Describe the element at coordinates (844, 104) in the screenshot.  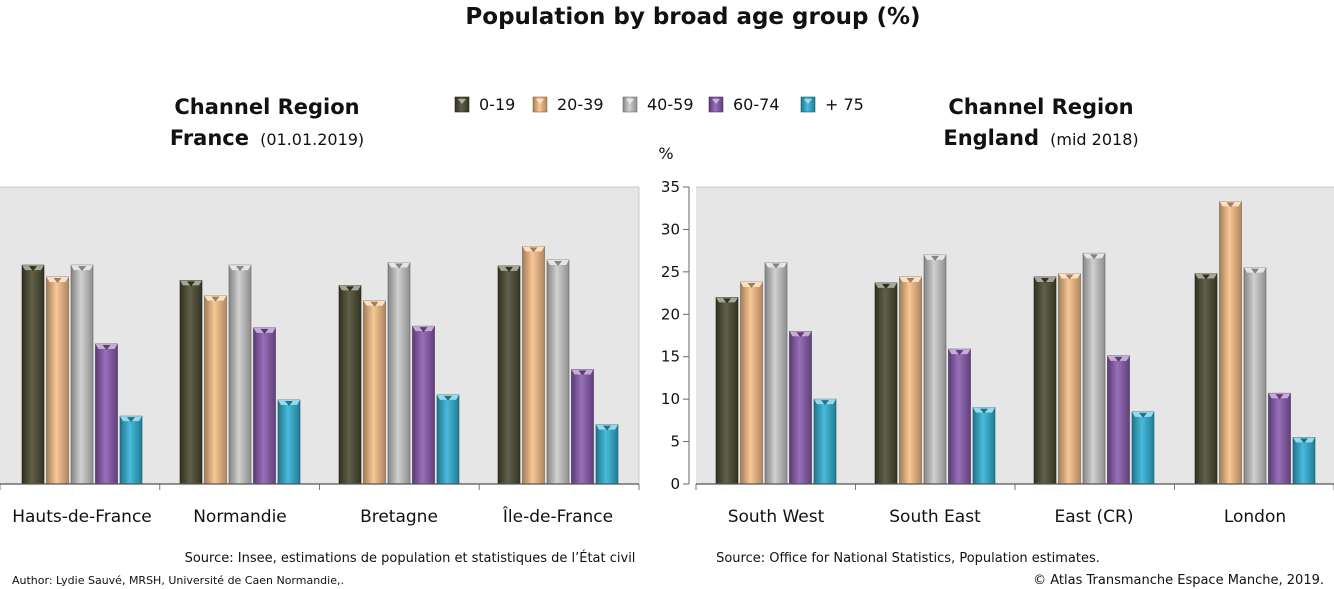
I see `legend-label: + 75` at that location.